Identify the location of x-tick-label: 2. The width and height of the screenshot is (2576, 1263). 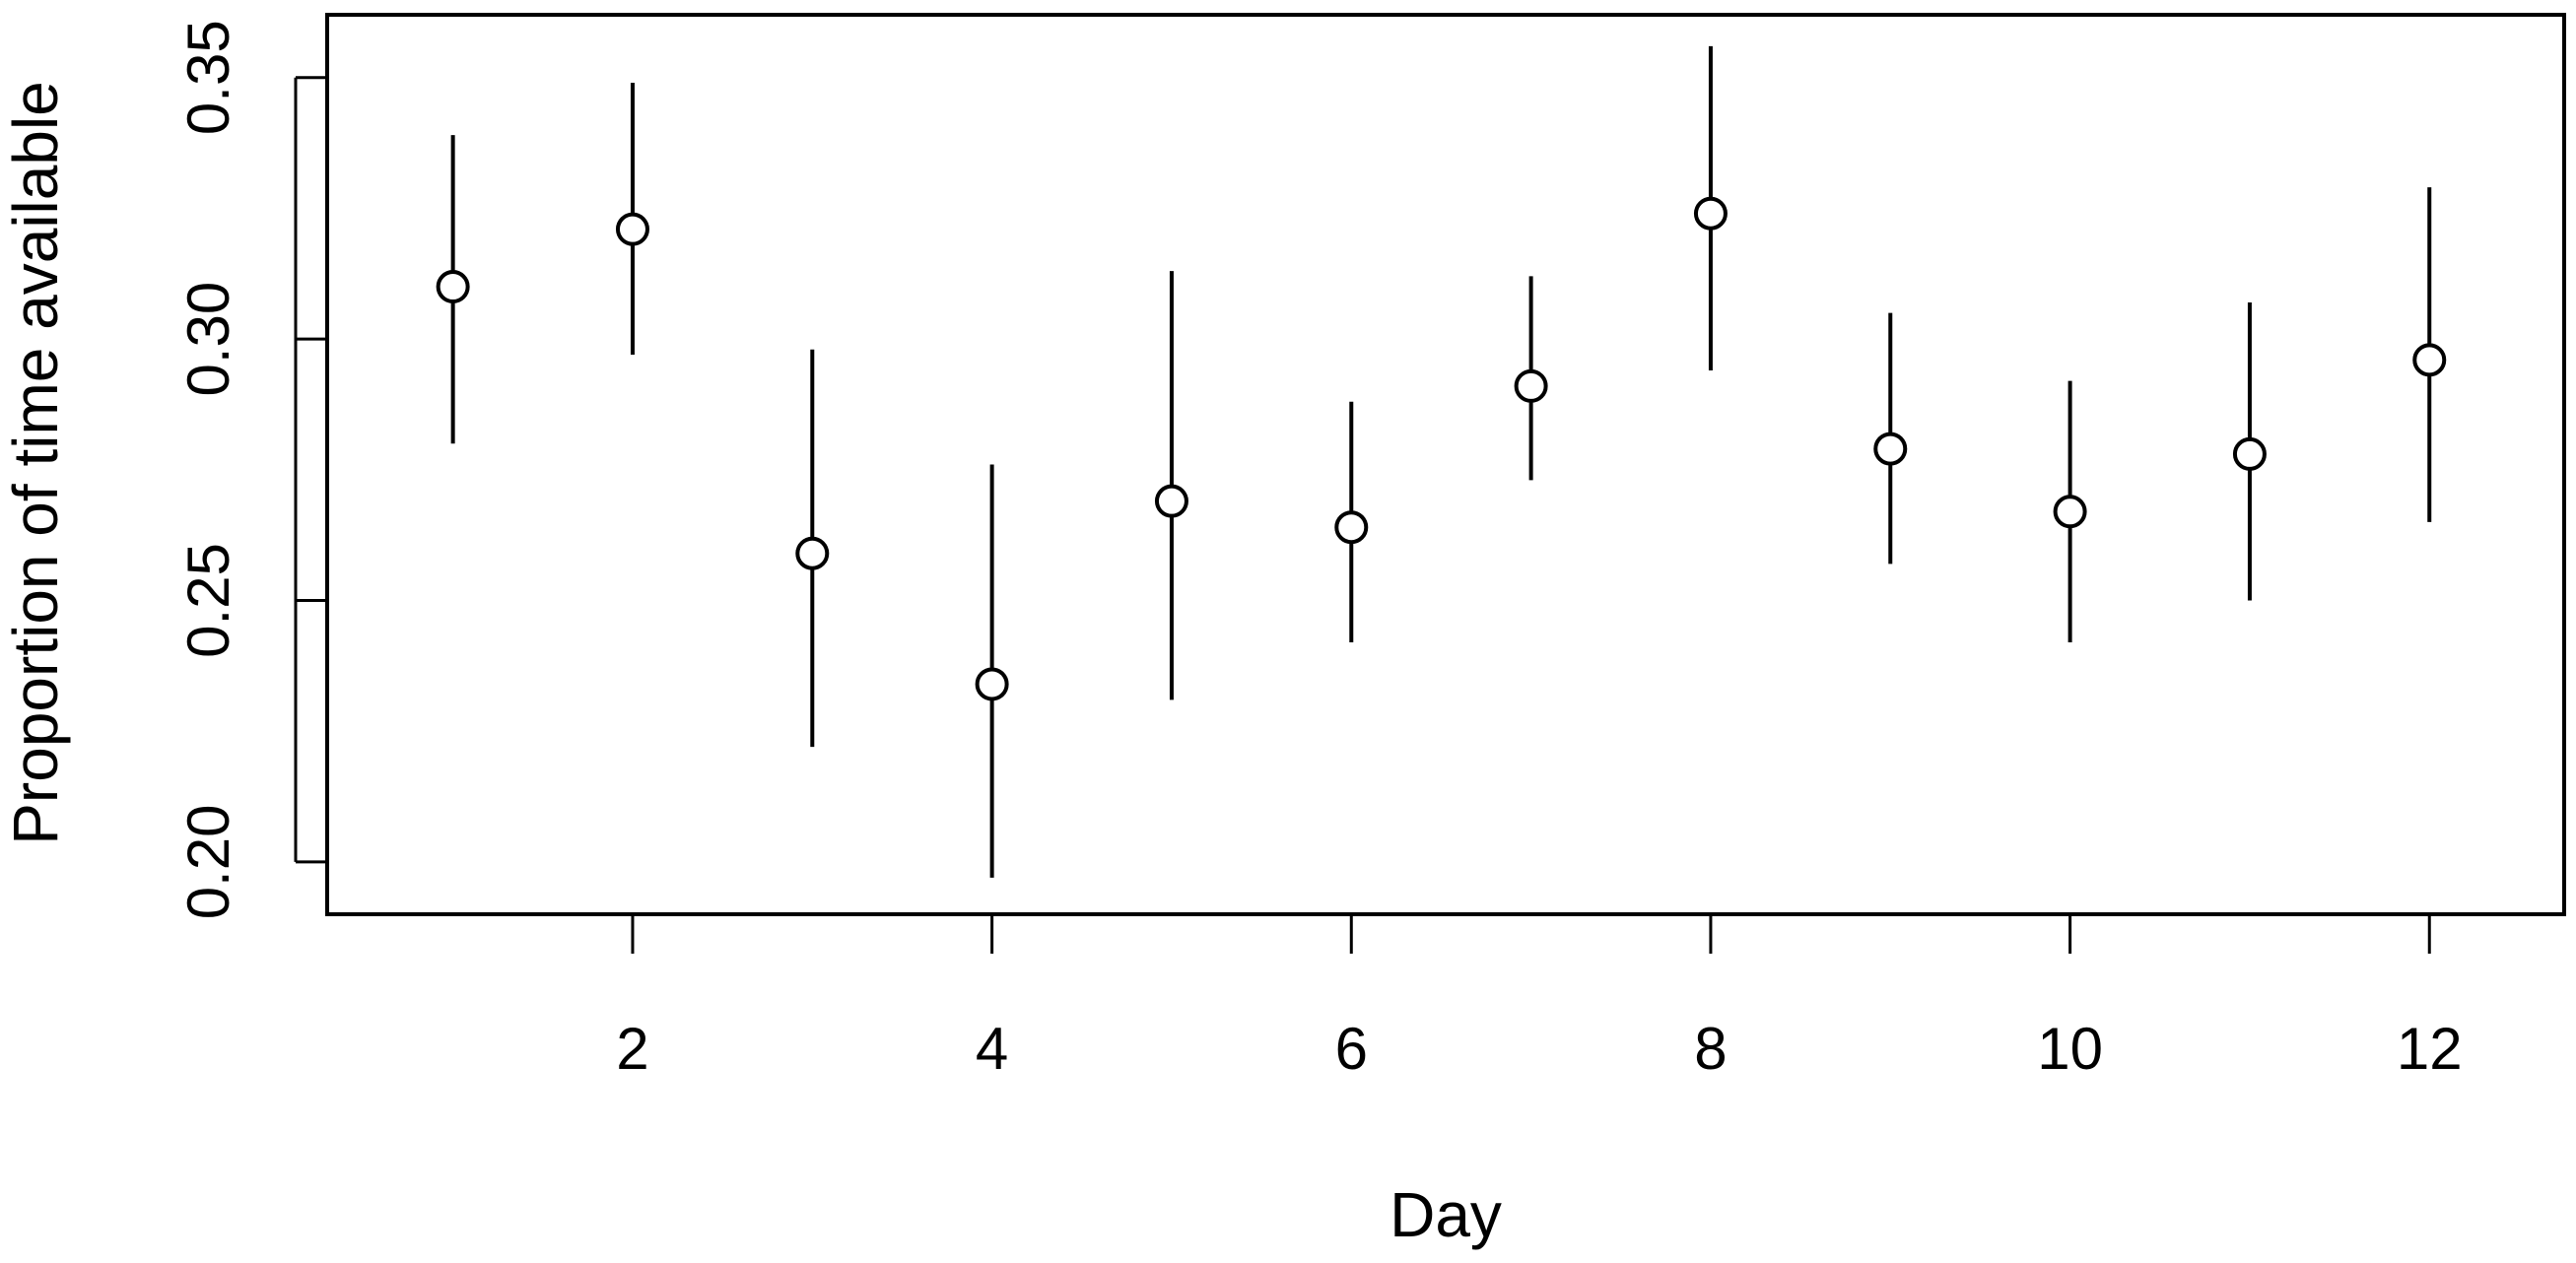
(632, 1049).